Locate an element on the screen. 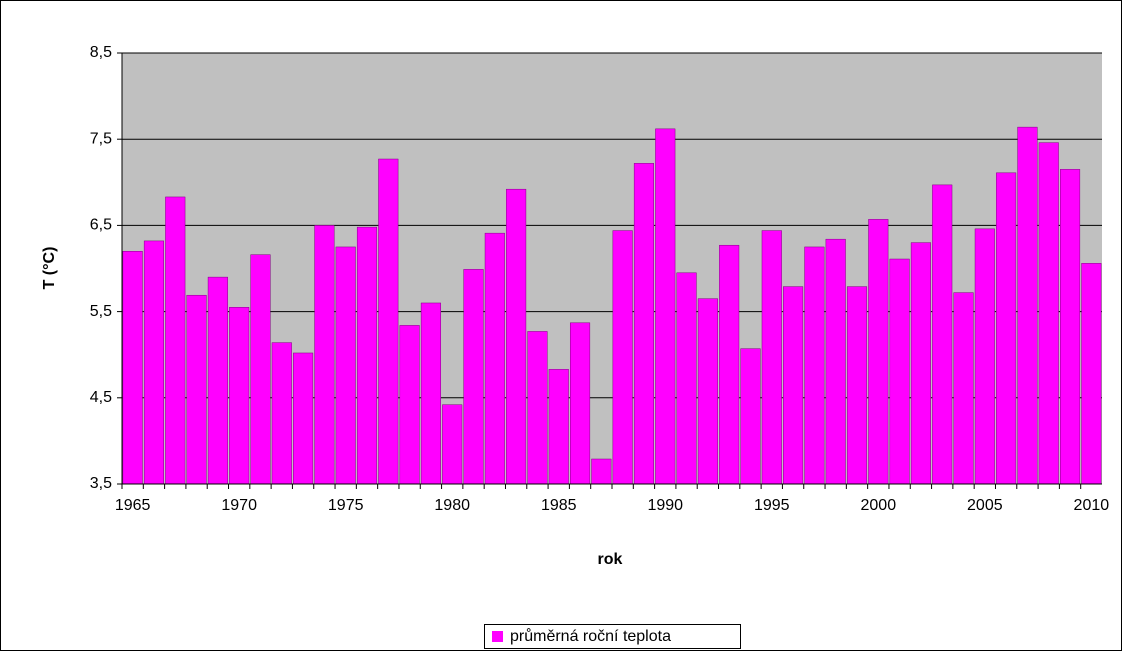 This screenshot has height=651, width=1122. x-tick-label: 2010 is located at coordinates (1092, 505).